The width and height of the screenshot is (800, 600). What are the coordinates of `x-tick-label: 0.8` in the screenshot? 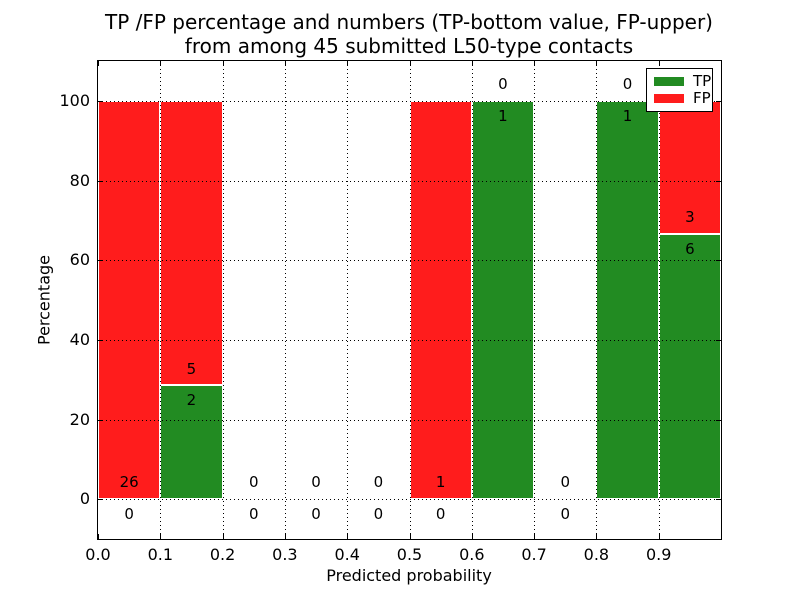 It's located at (596, 554).